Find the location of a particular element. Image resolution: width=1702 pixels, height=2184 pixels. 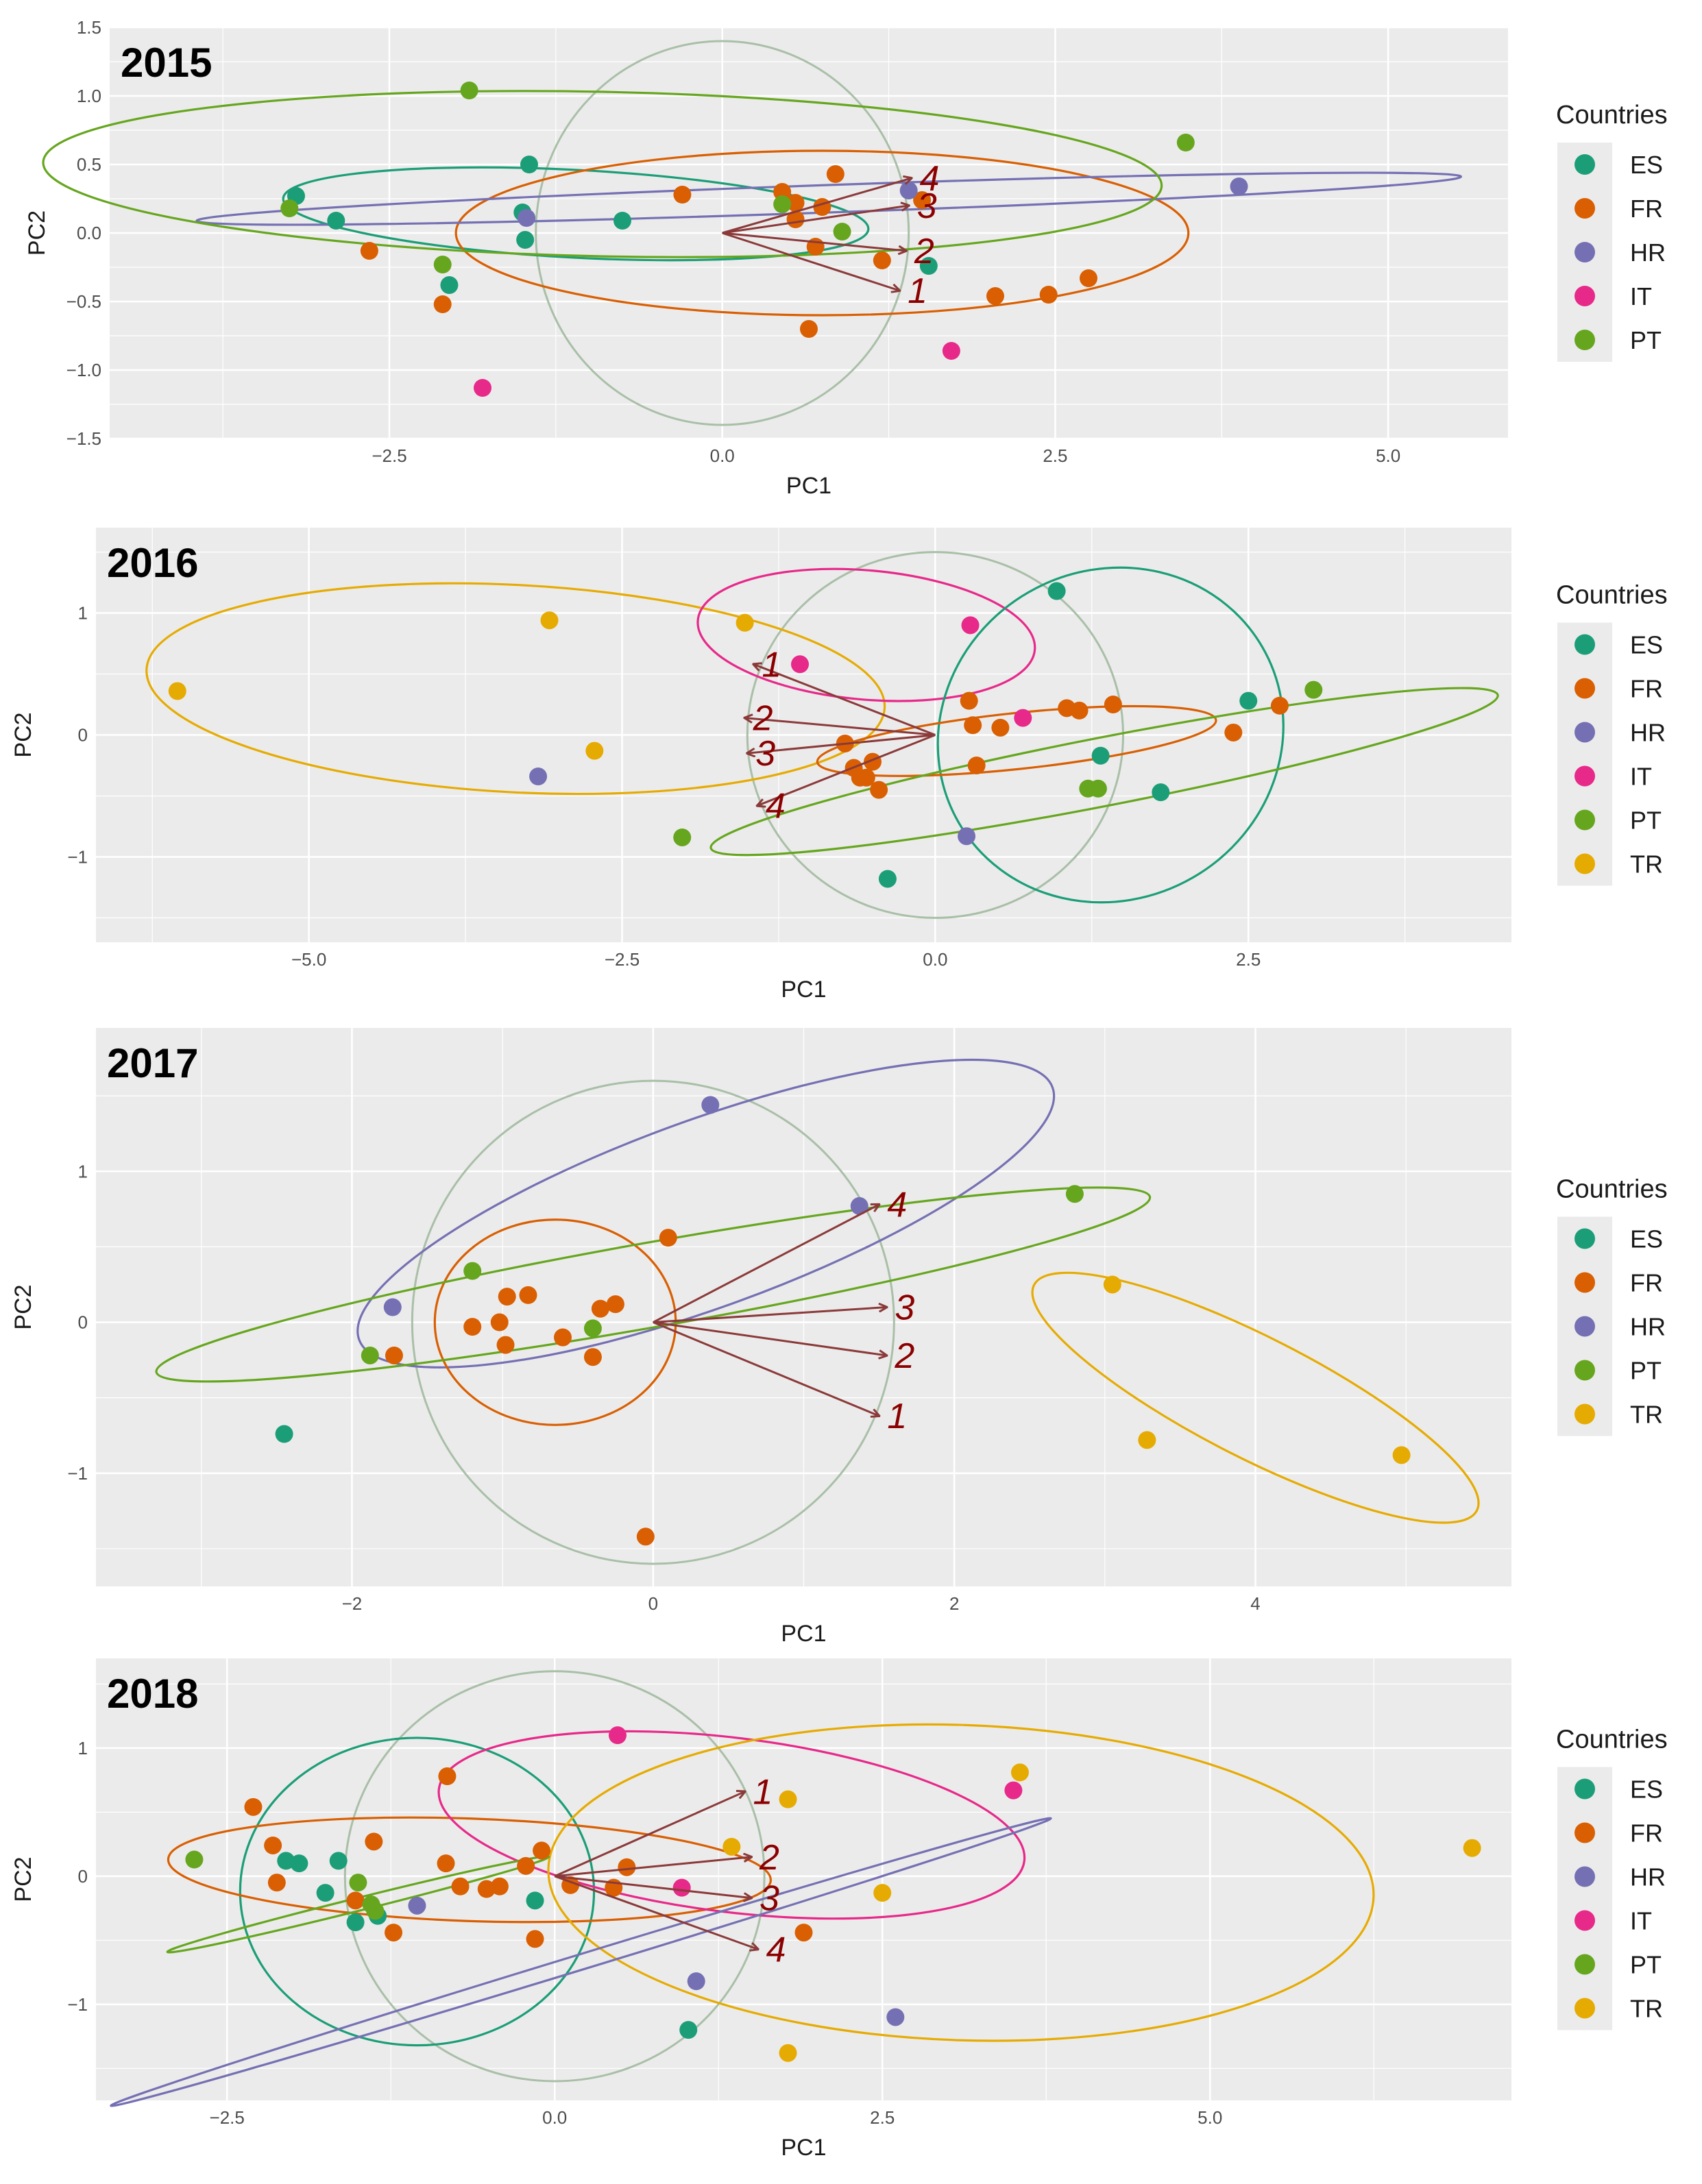

legend-label-it: IT is located at coordinates (1641, 1921).